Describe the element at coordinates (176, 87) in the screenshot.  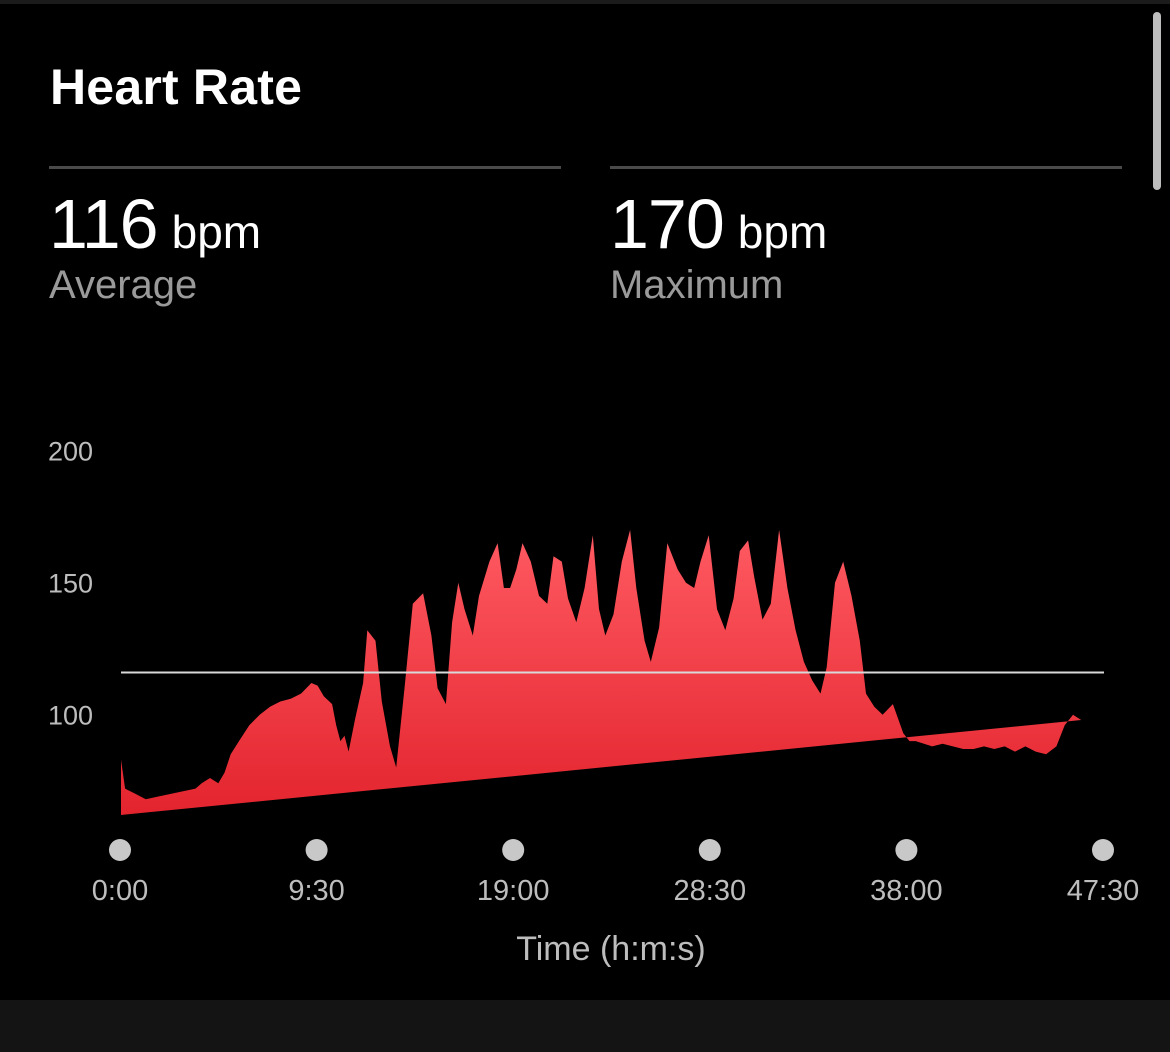
I see `card-title: Heart Rate` at that location.